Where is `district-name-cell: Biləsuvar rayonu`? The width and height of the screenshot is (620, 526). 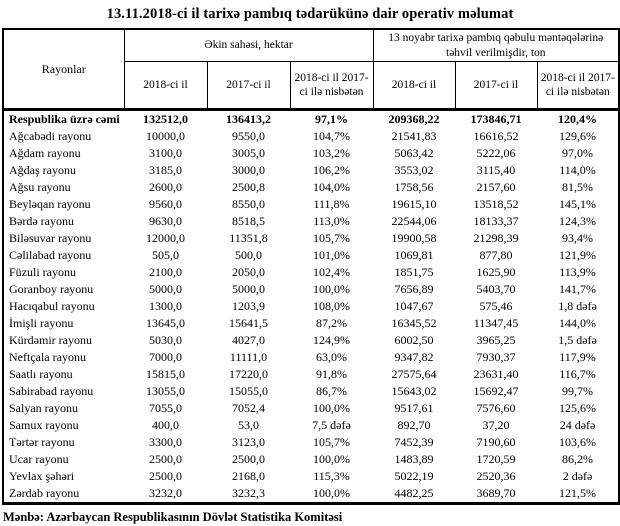 district-name-cell: Biləsuvar rayonu is located at coordinates (50, 238).